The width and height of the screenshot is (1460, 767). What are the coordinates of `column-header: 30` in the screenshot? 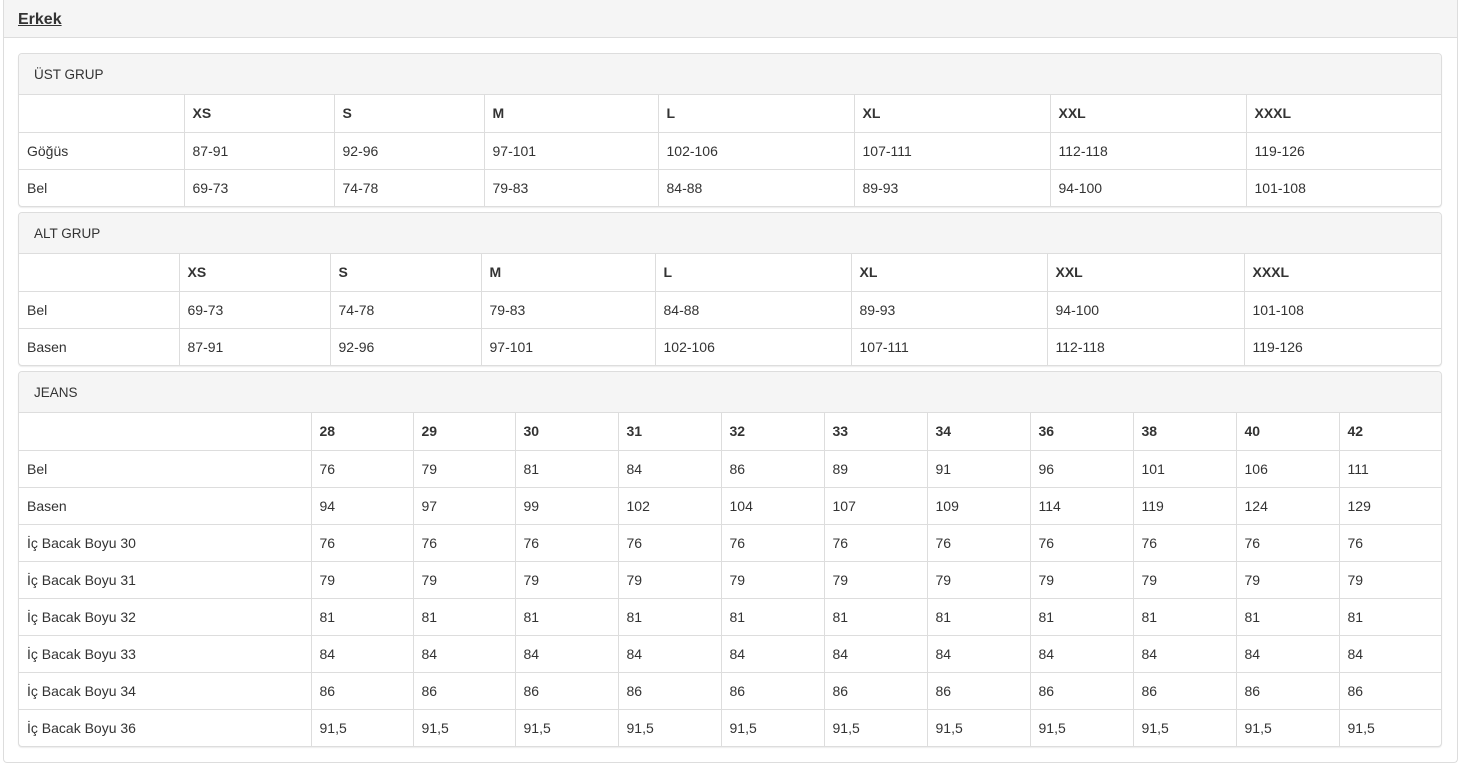 It's located at (566, 432).